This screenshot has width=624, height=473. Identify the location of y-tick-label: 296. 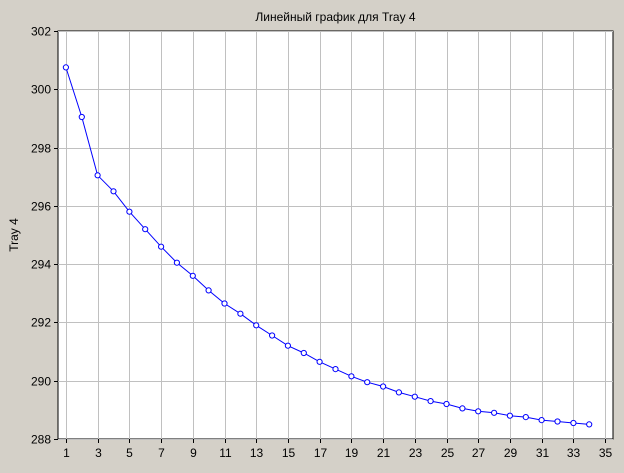
(41, 207).